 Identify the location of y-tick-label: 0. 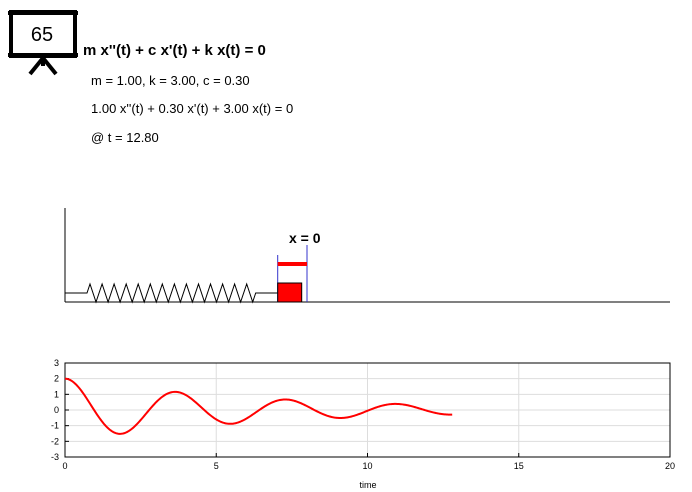
(56, 410).